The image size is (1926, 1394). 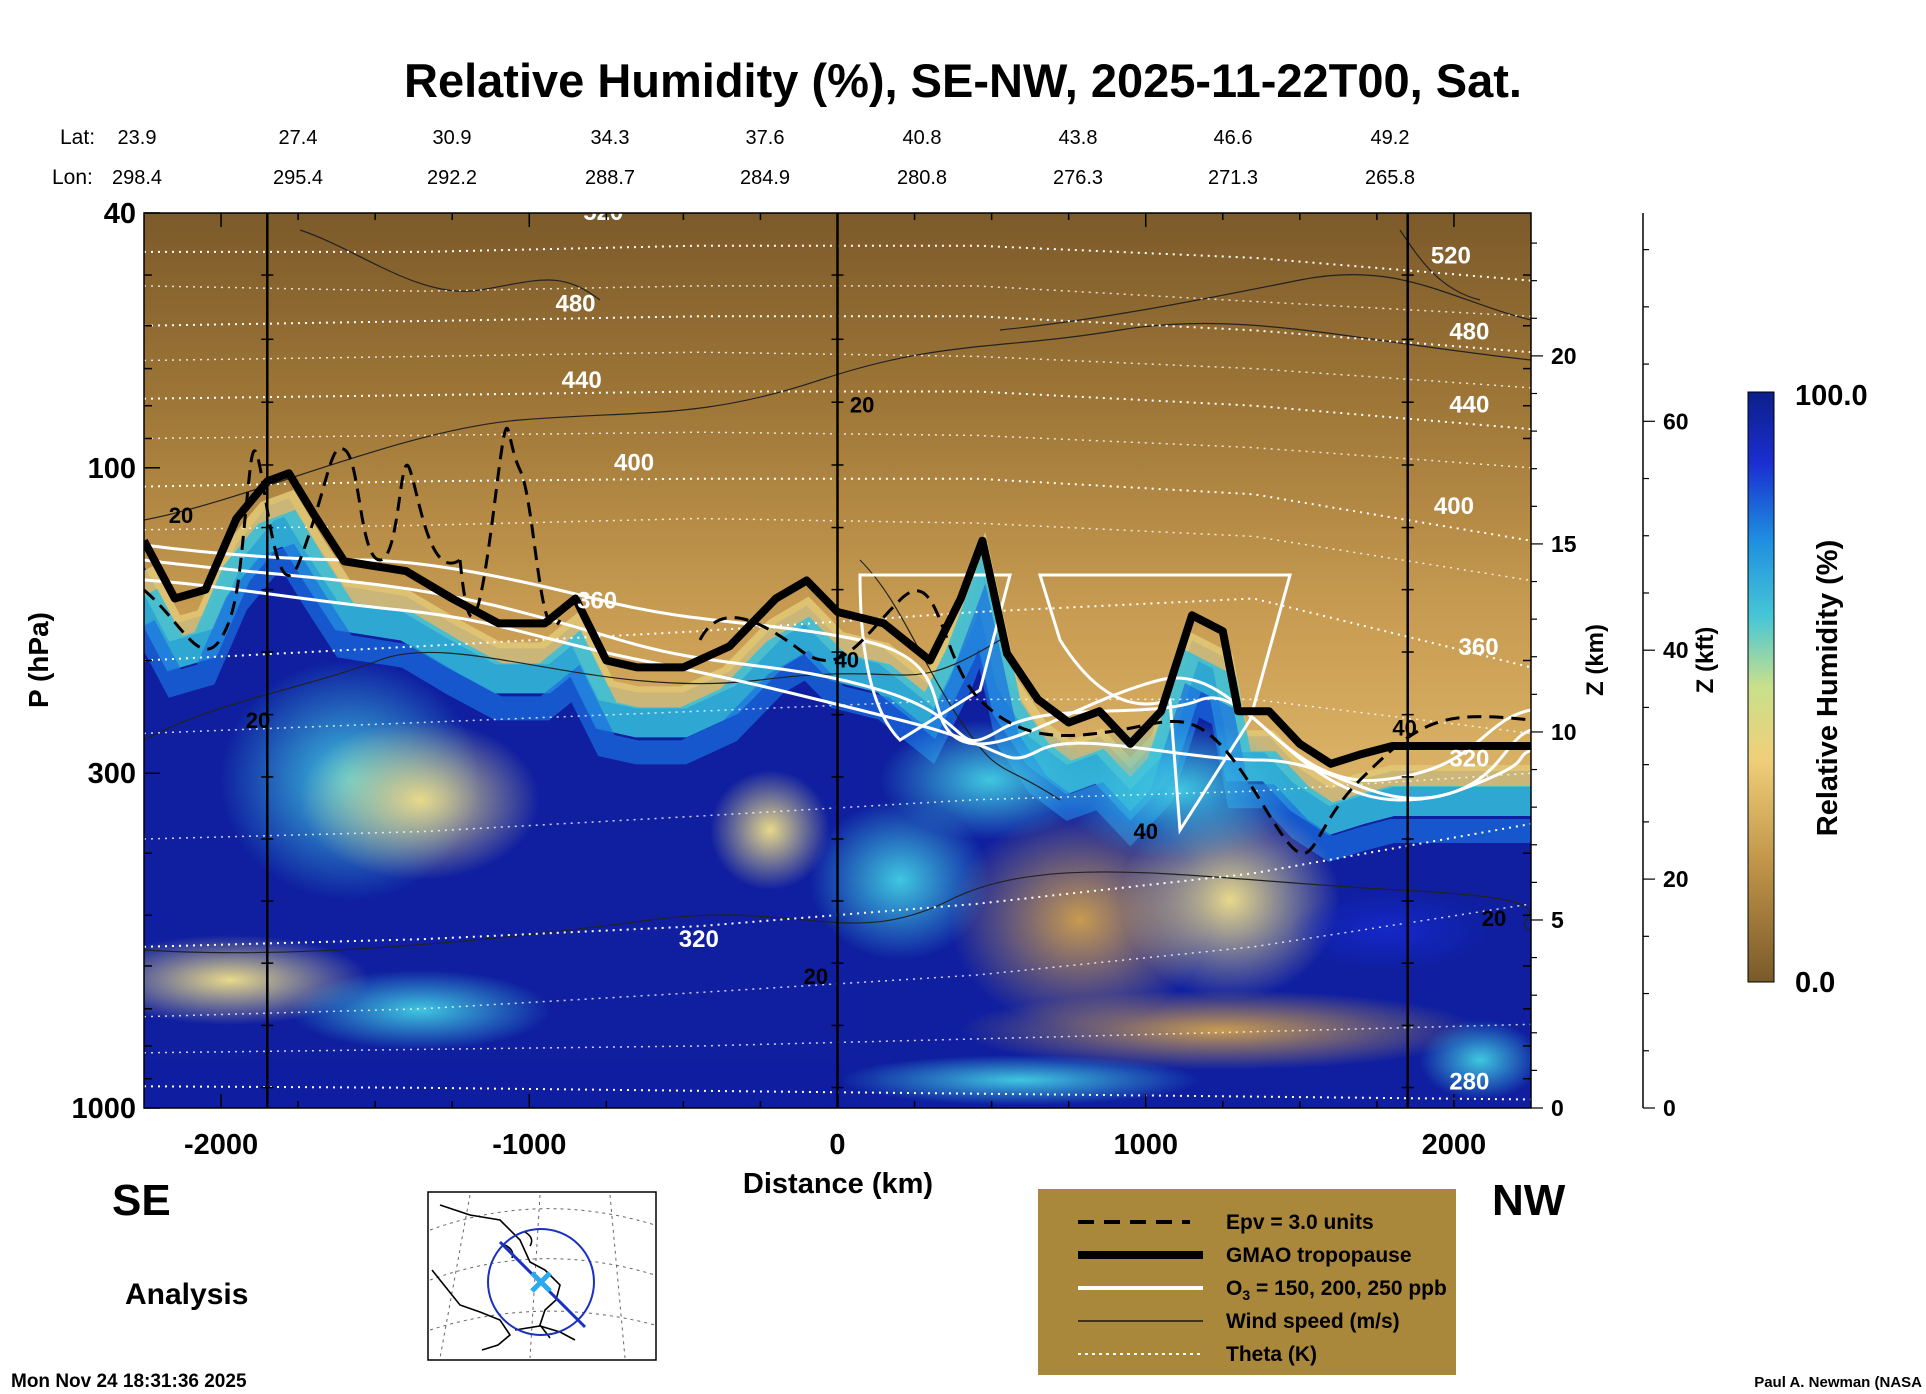 What do you see at coordinates (298, 178) in the screenshot?
I see `lon-value: 295.4` at bounding box center [298, 178].